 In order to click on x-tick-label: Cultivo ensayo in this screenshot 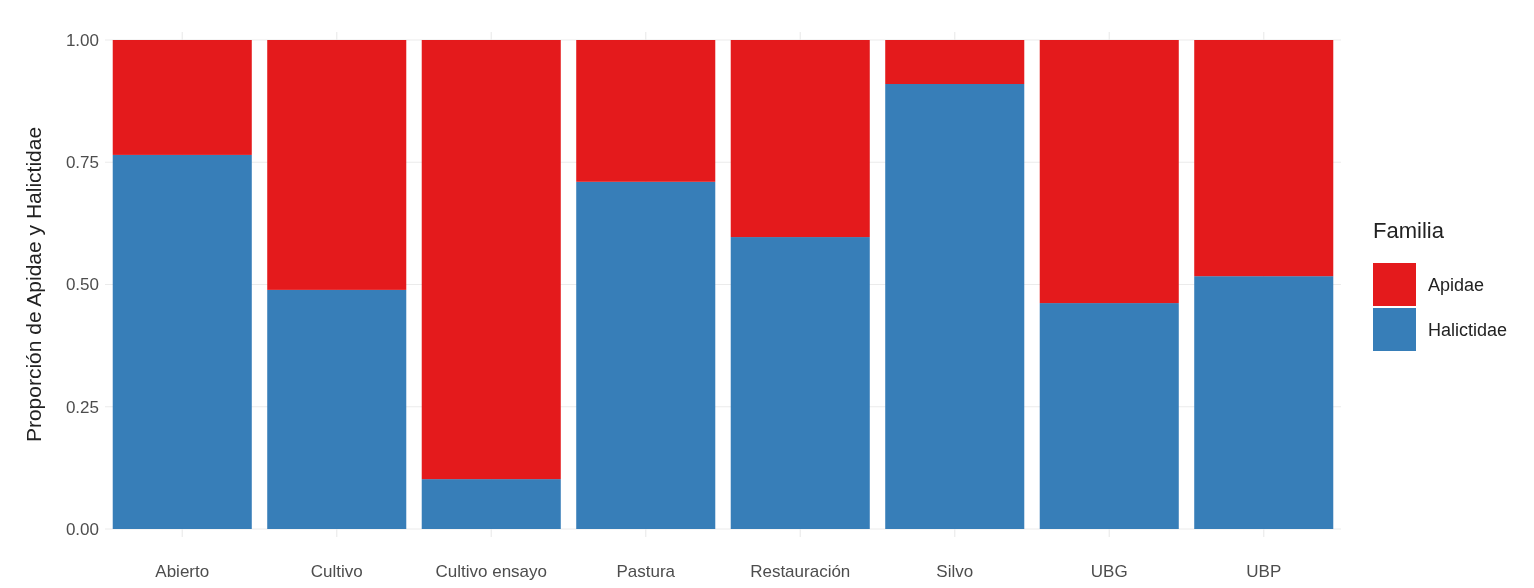, I will do `click(491, 571)`.